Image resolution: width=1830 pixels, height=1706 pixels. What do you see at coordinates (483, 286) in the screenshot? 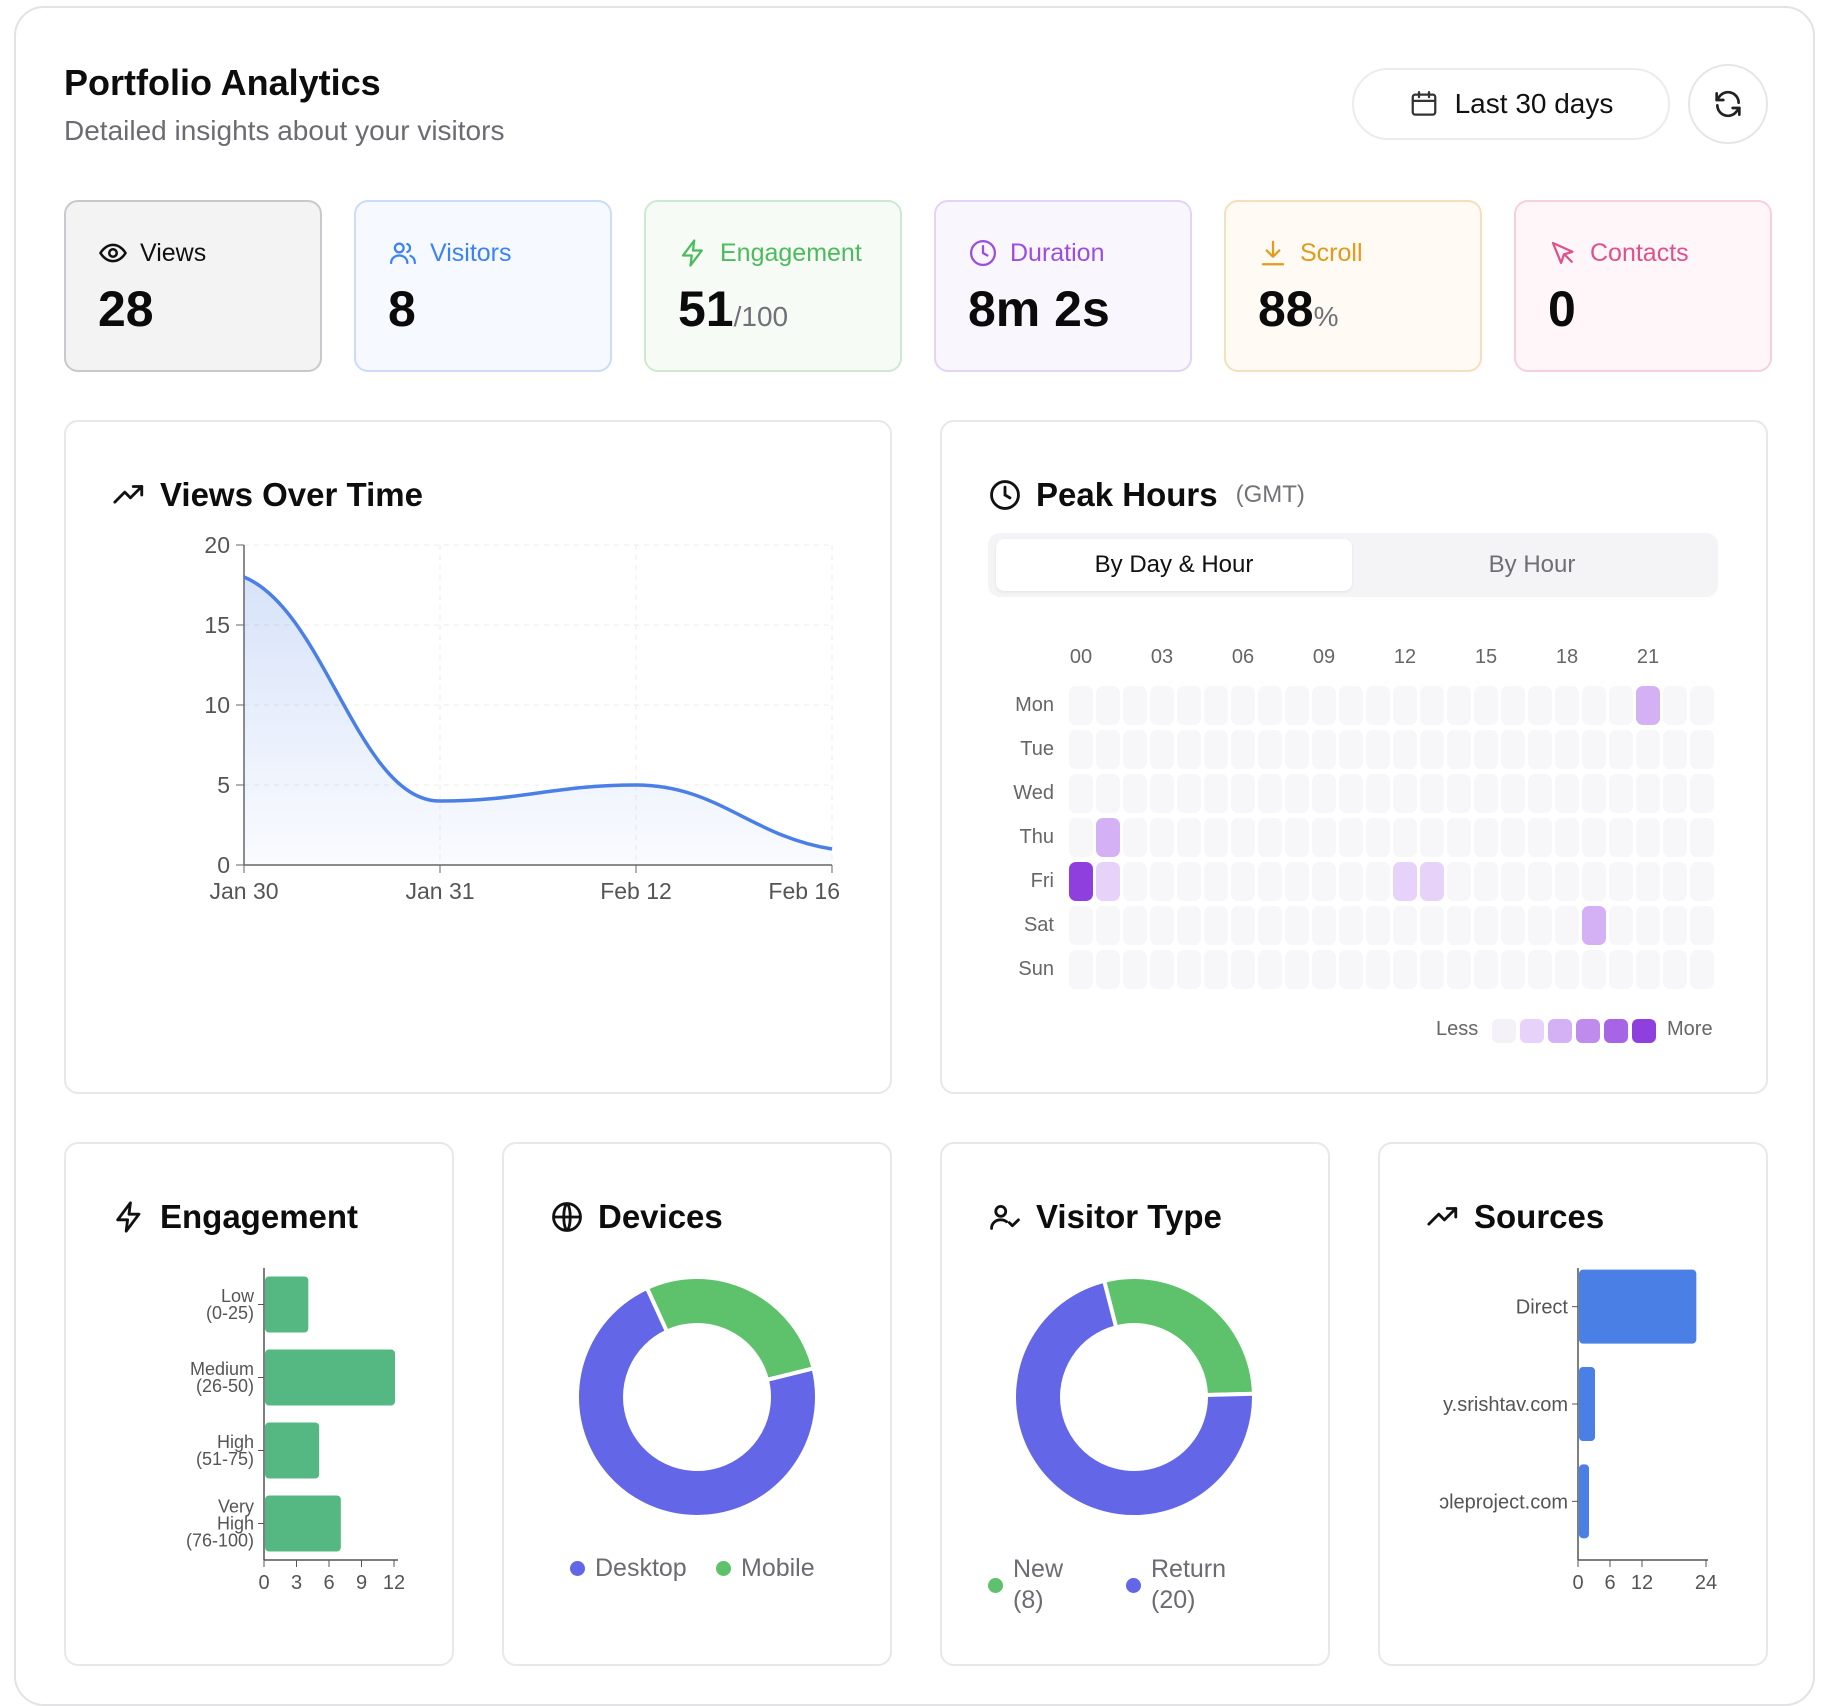
I see `stat-card-visitors: Visitors 8` at bounding box center [483, 286].